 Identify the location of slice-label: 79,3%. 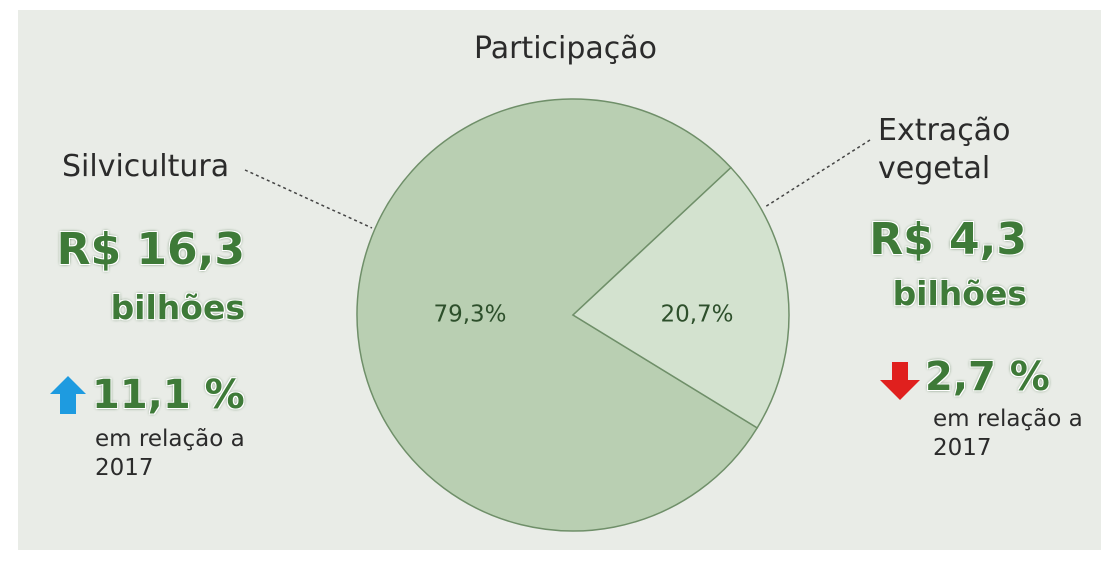
(469, 315).